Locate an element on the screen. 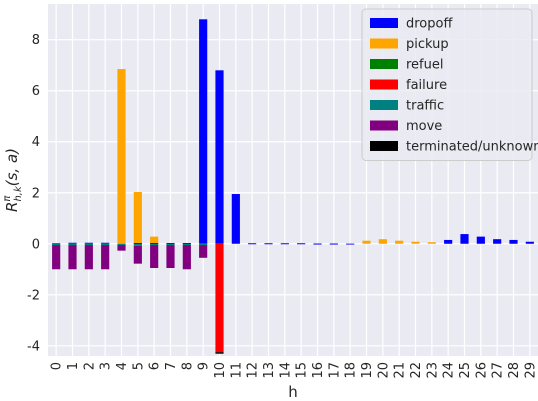  x-tick-label: 26 is located at coordinates (481, 370).